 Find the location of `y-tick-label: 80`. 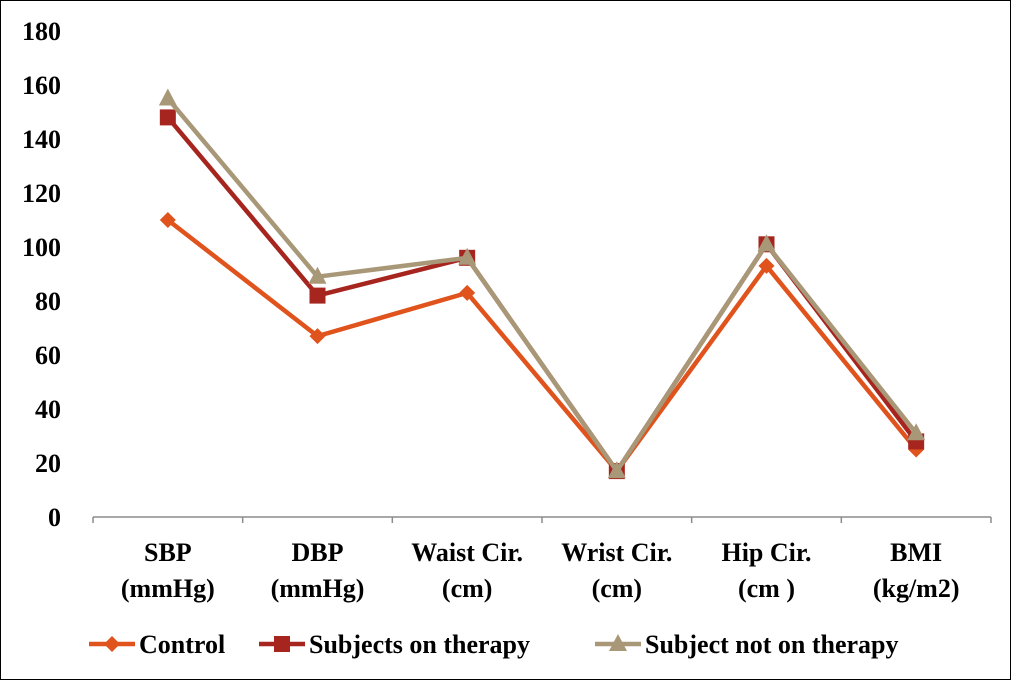

y-tick-label: 80 is located at coordinates (48, 301).